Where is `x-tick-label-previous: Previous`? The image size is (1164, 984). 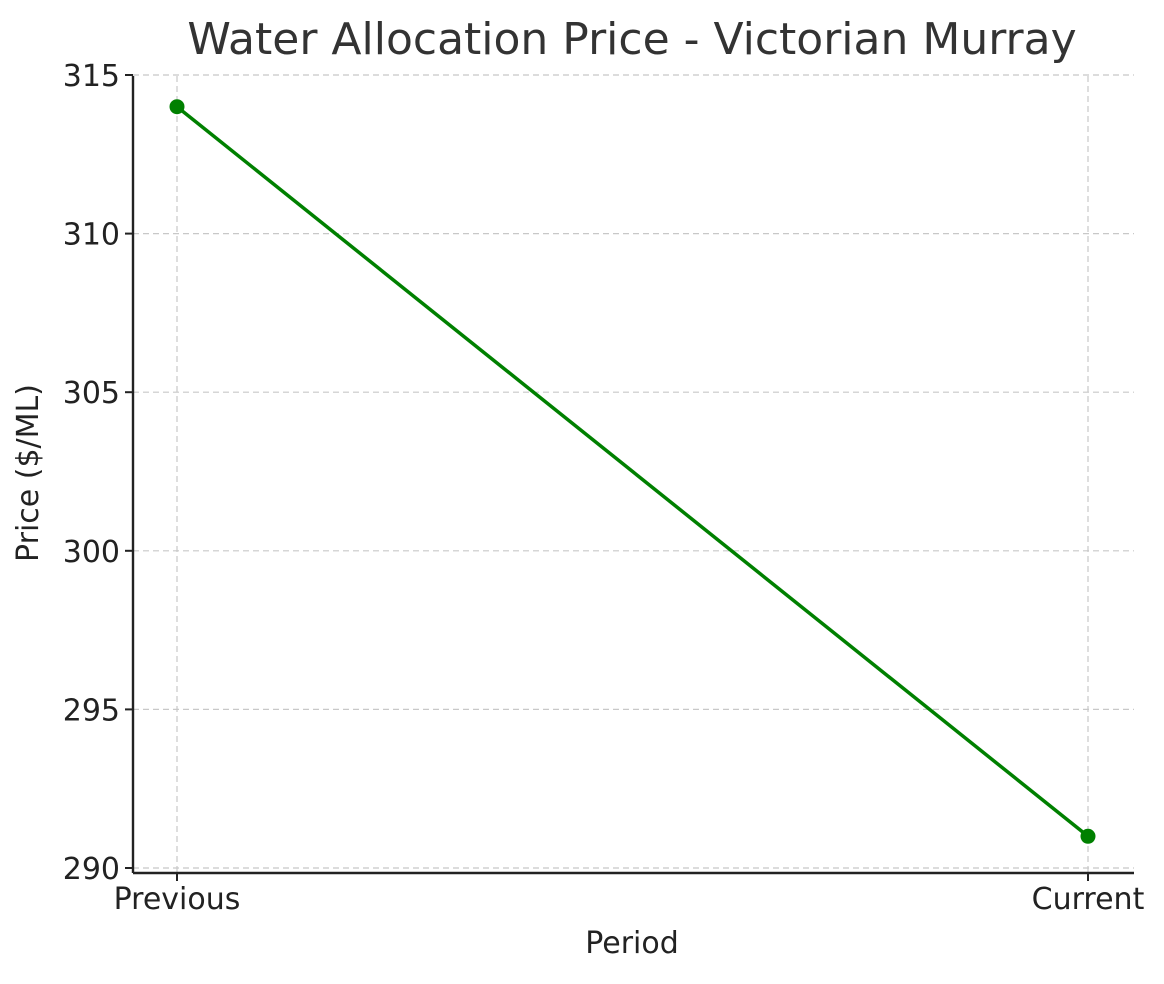 x-tick-label-previous: Previous is located at coordinates (177, 899).